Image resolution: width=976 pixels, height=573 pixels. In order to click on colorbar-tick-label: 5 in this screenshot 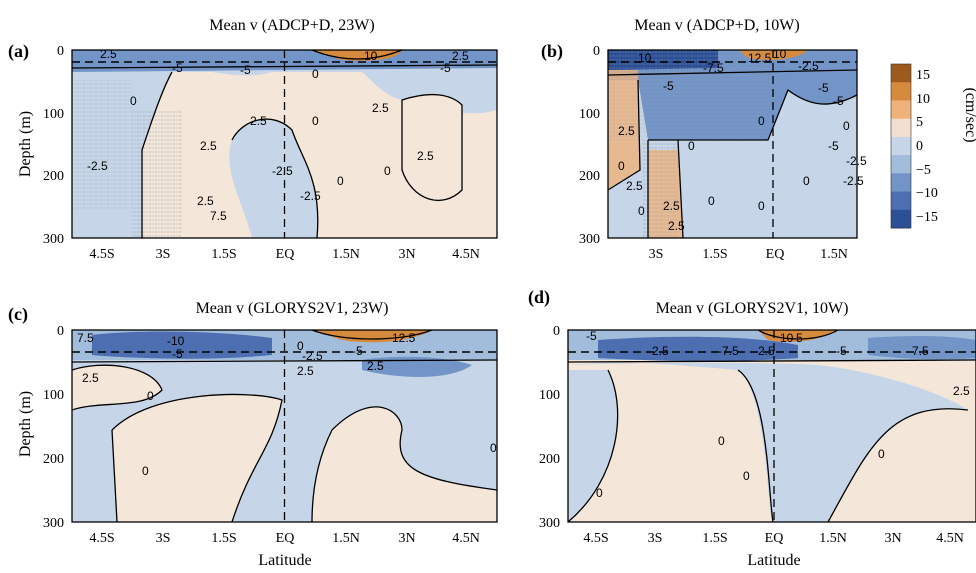, I will do `click(919, 122)`.